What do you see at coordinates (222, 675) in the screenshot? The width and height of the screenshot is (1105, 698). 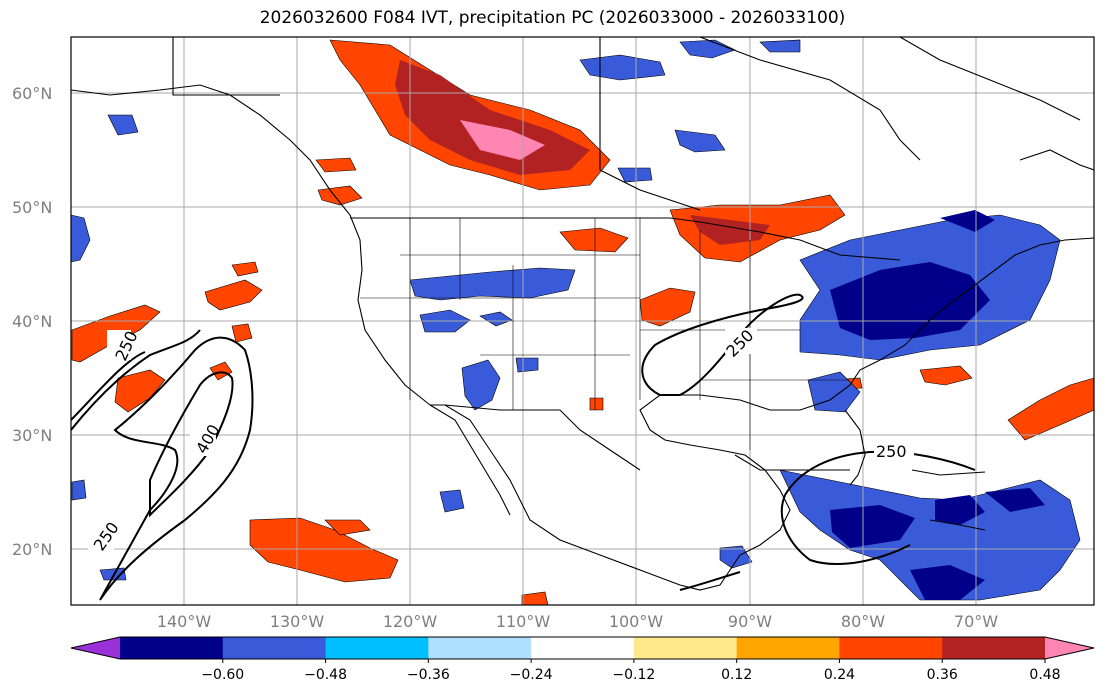 I see `colorbar-tick-label: −0.60` at bounding box center [222, 675].